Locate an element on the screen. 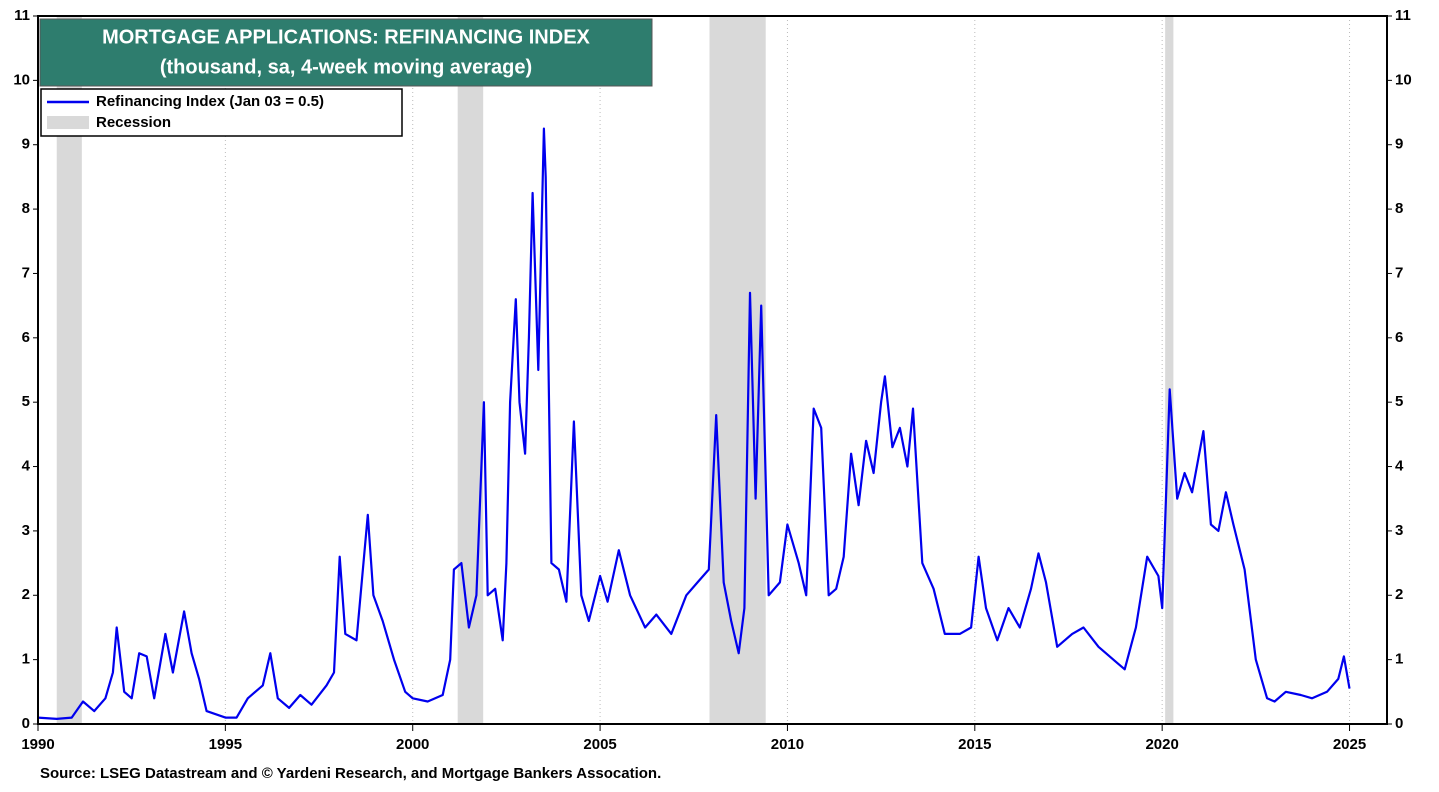 Image resolution: width=1439 pixels, height=792 pixels. y2-tick-label: 7 is located at coordinates (1399, 272).